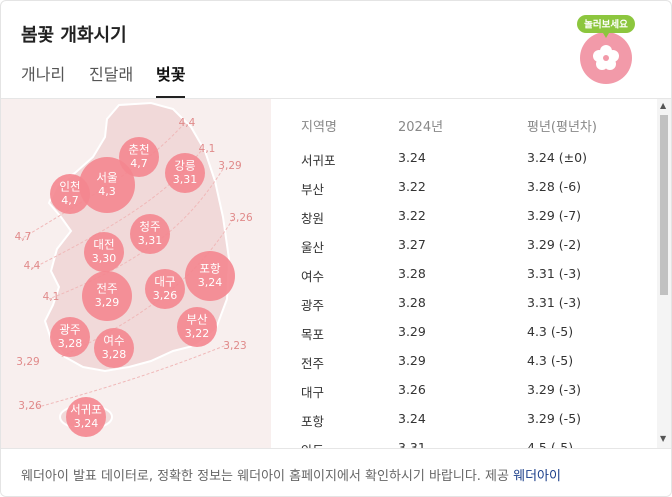 This screenshot has width=672, height=497. I want to click on city-date: 4,3, so click(107, 191).